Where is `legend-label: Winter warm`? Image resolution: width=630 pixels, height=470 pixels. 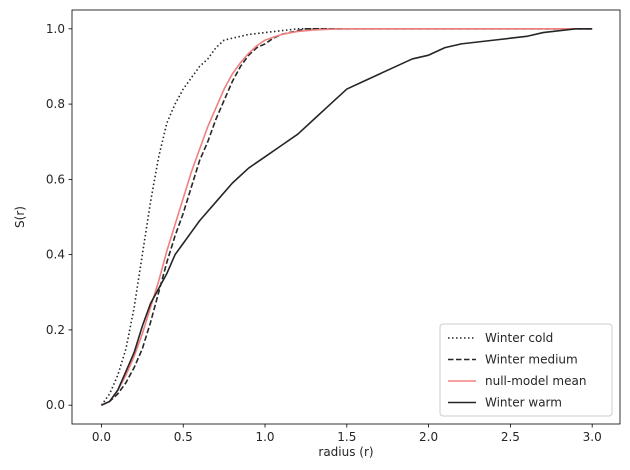 legend-label: Winter warm is located at coordinates (523, 403).